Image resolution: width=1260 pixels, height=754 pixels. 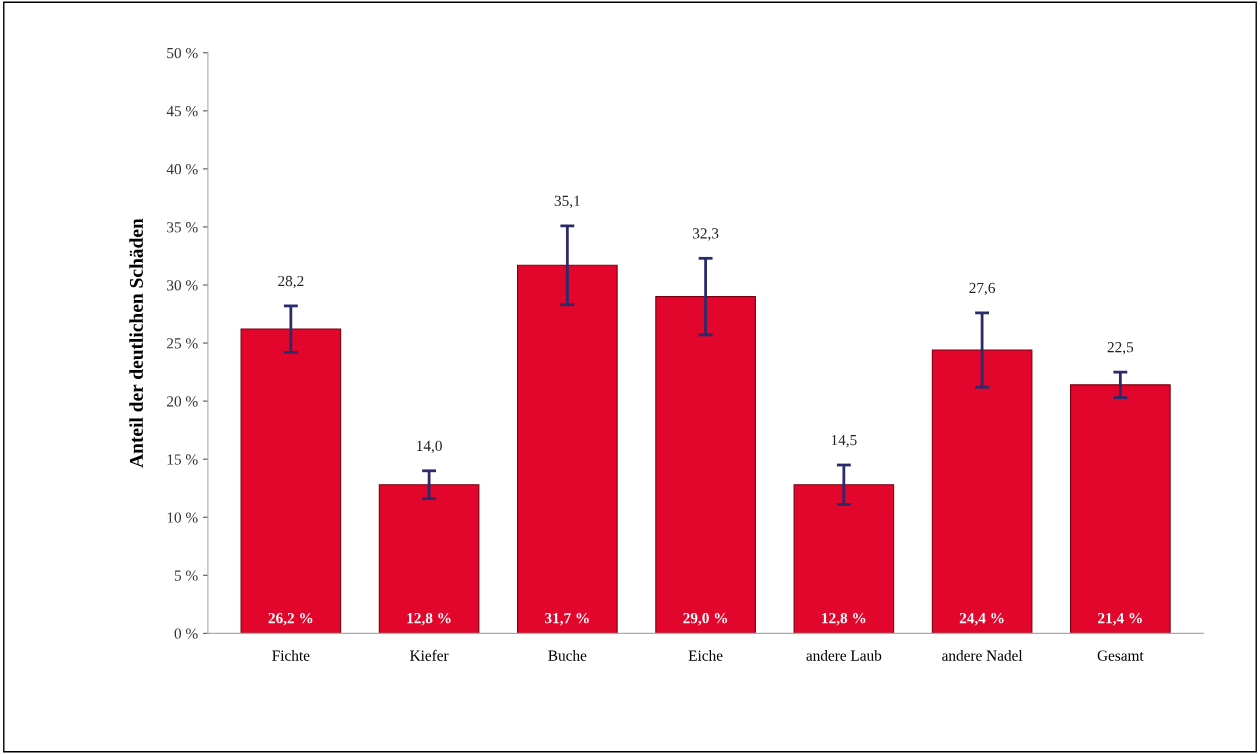 I want to click on y-tick-label: 5 %, so click(x=186, y=575).